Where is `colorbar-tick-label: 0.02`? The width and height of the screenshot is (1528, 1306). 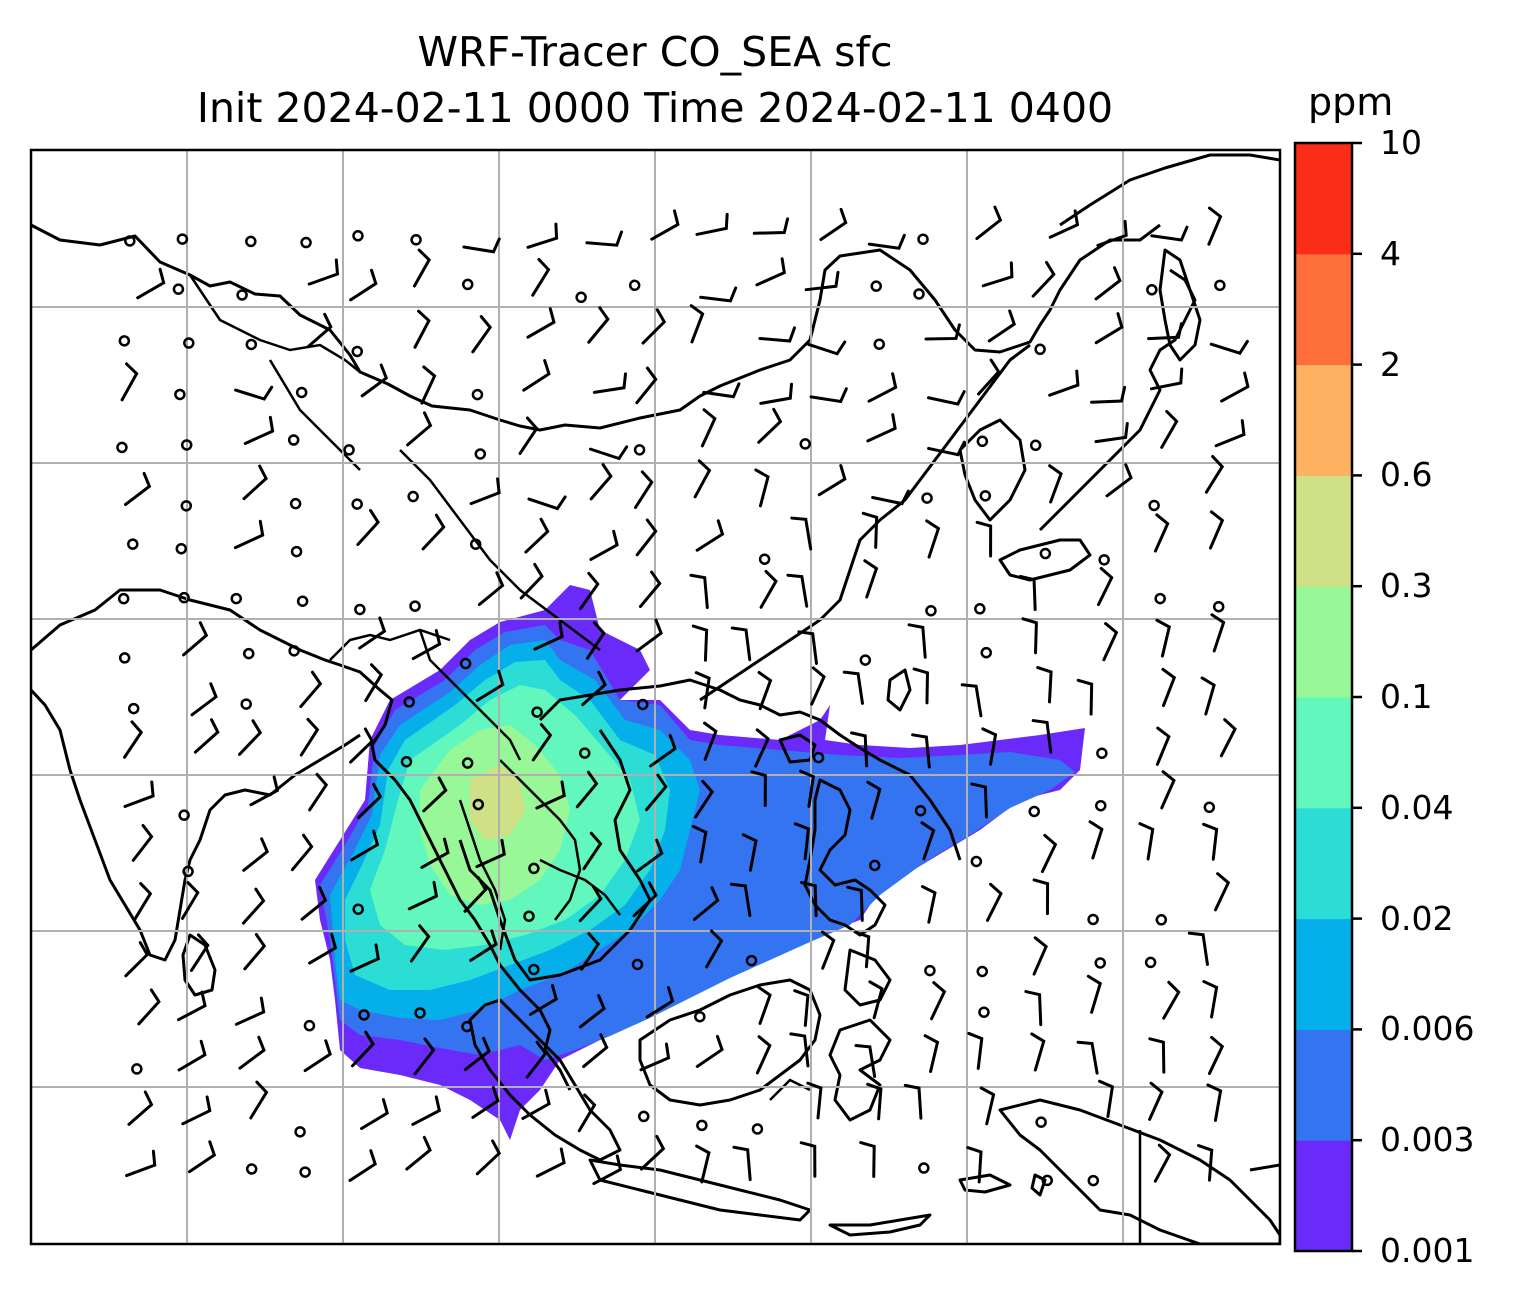 colorbar-tick-label: 0.02 is located at coordinates (1417, 918).